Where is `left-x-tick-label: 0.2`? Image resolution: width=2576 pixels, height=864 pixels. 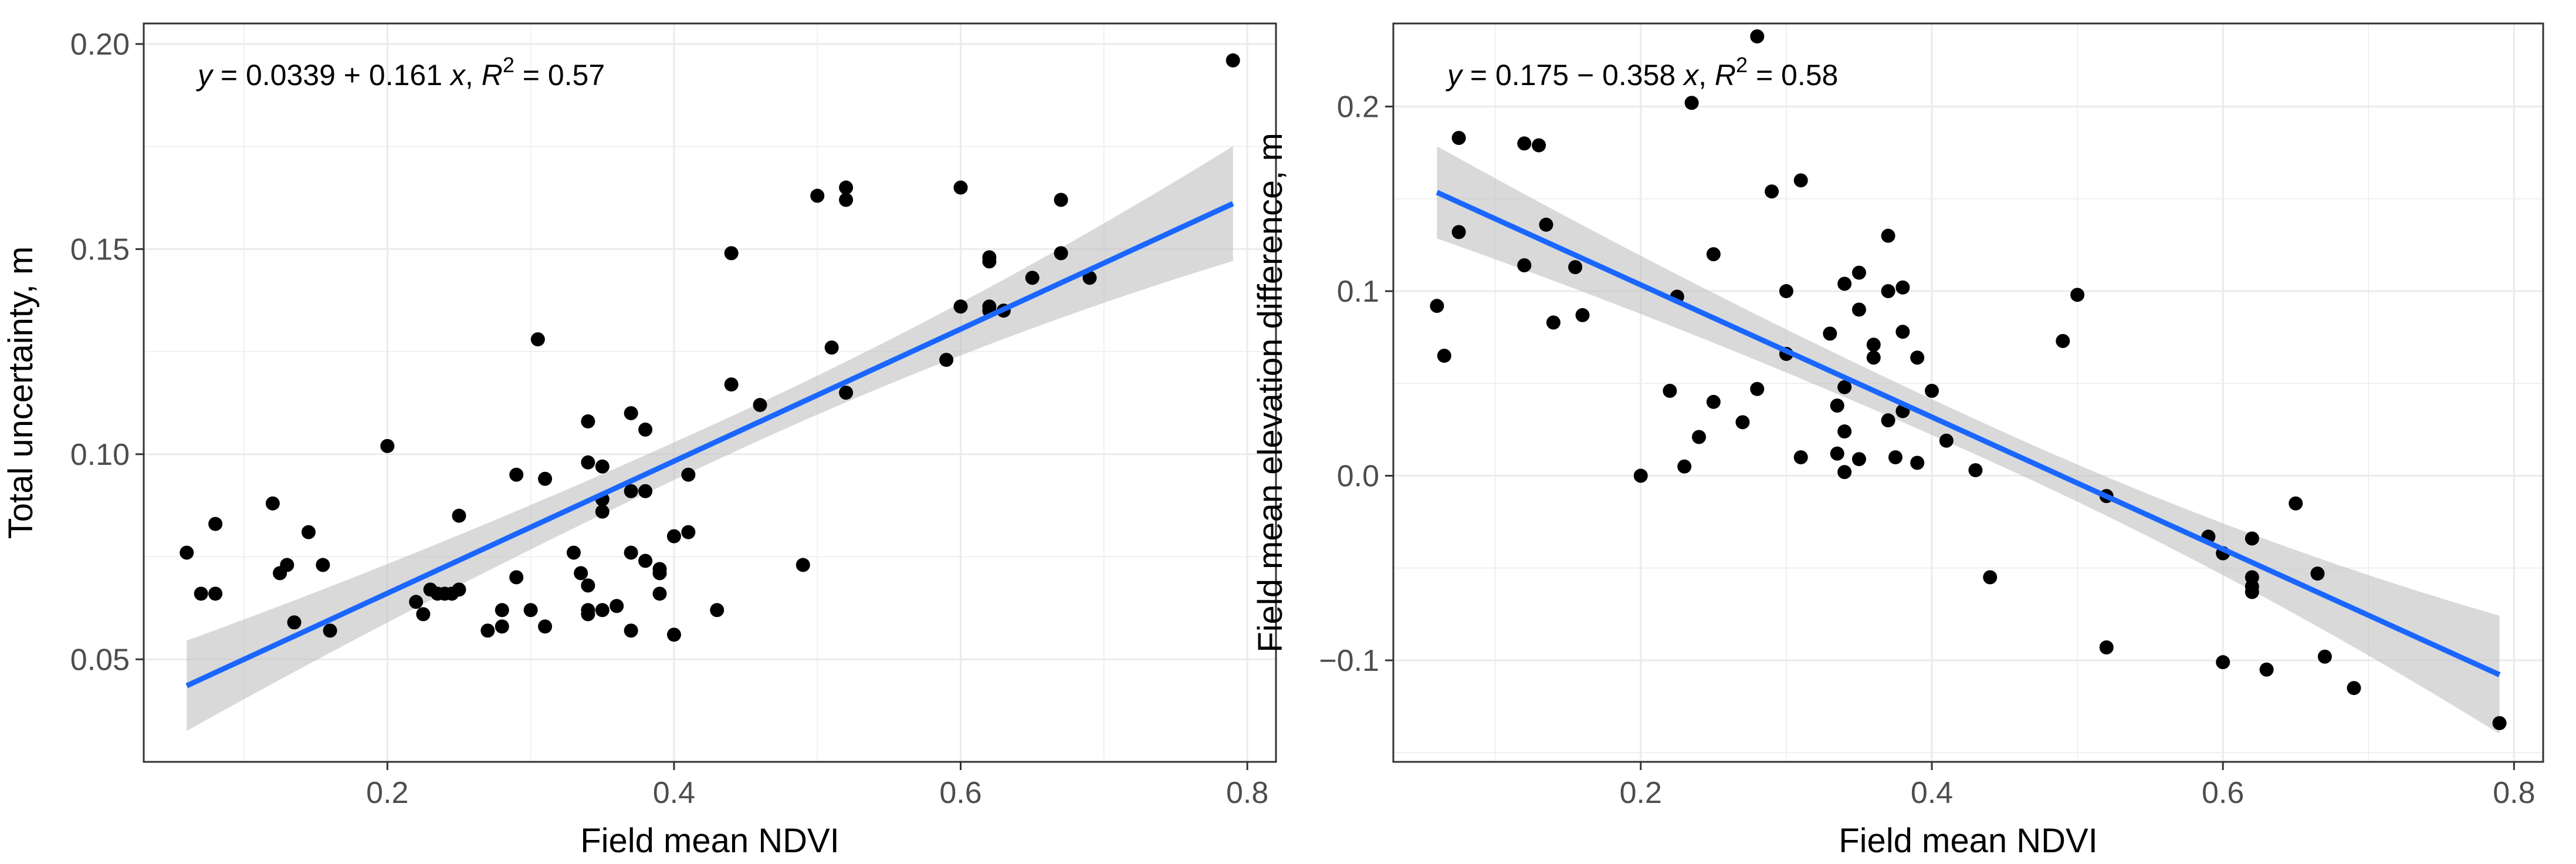
left-x-tick-label: 0.2 is located at coordinates (387, 793).